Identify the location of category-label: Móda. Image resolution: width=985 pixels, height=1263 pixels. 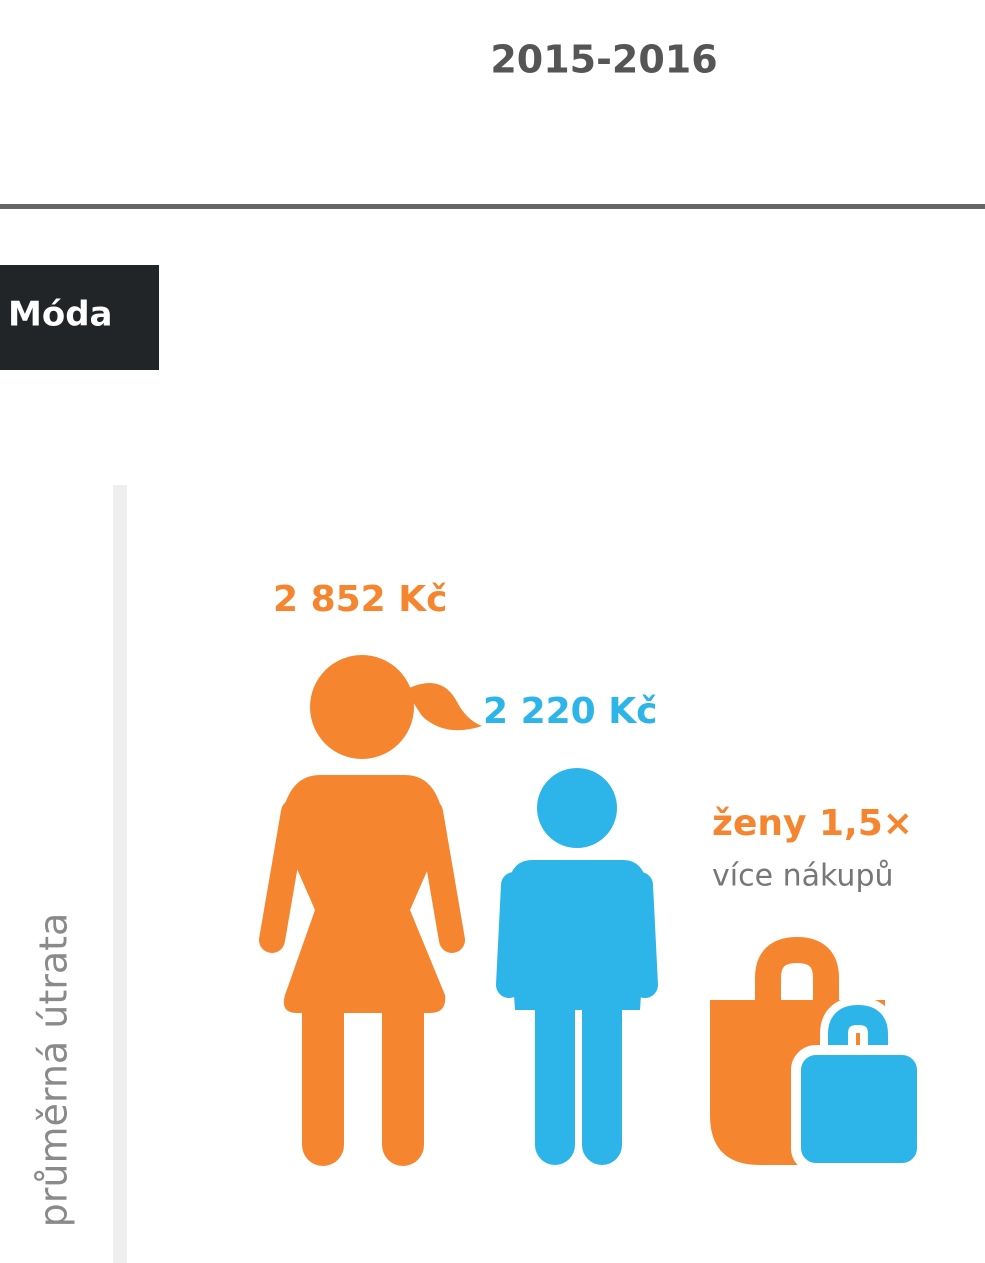
(60, 315).